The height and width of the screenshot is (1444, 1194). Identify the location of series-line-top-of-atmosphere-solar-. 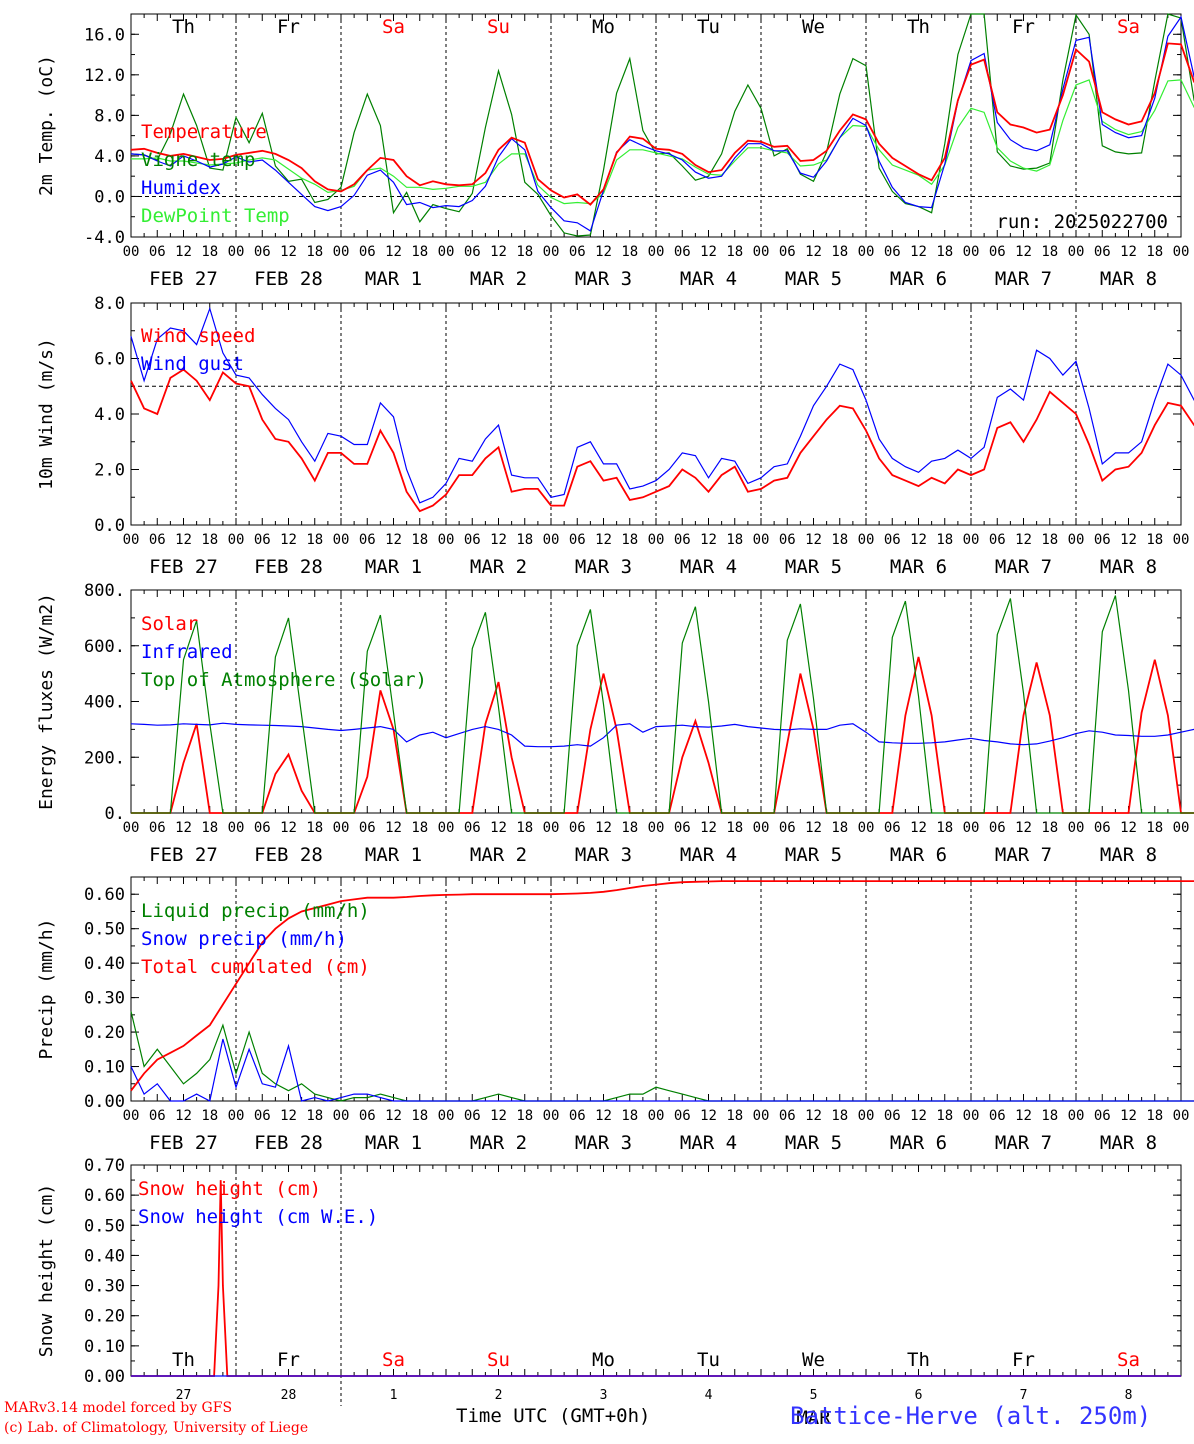
(662, 704).